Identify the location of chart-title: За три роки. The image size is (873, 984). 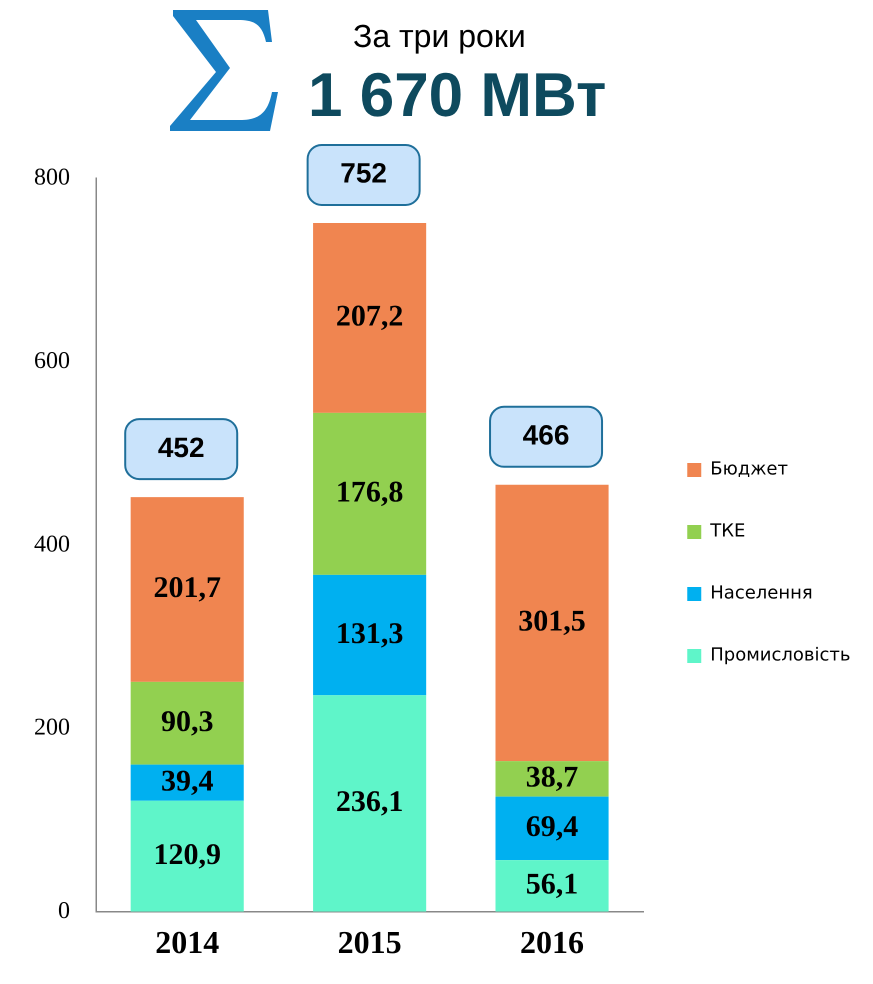
(439, 36).